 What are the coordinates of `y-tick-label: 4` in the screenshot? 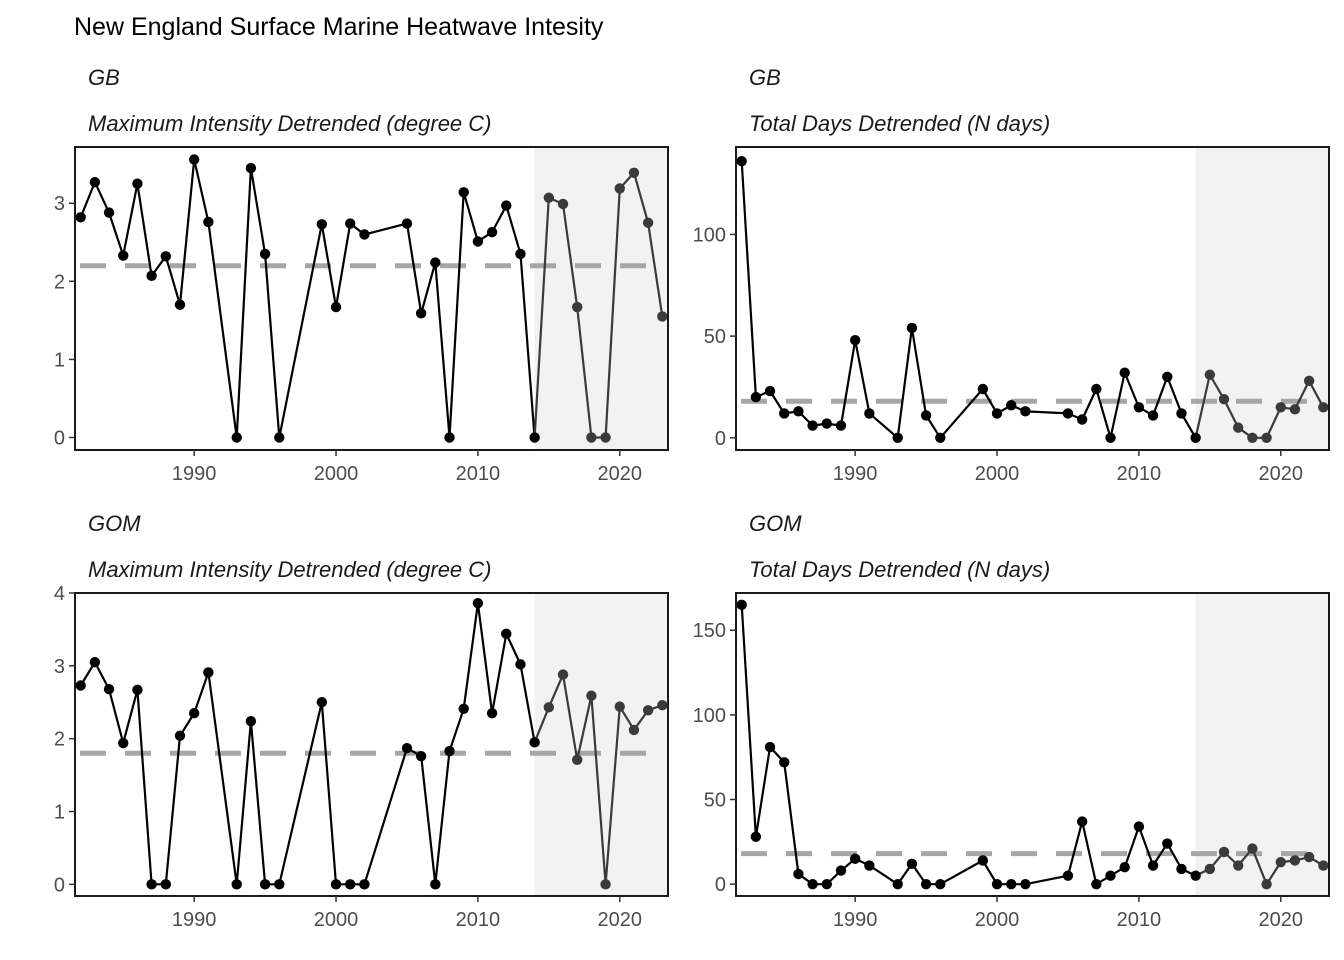 It's located at (59, 594).